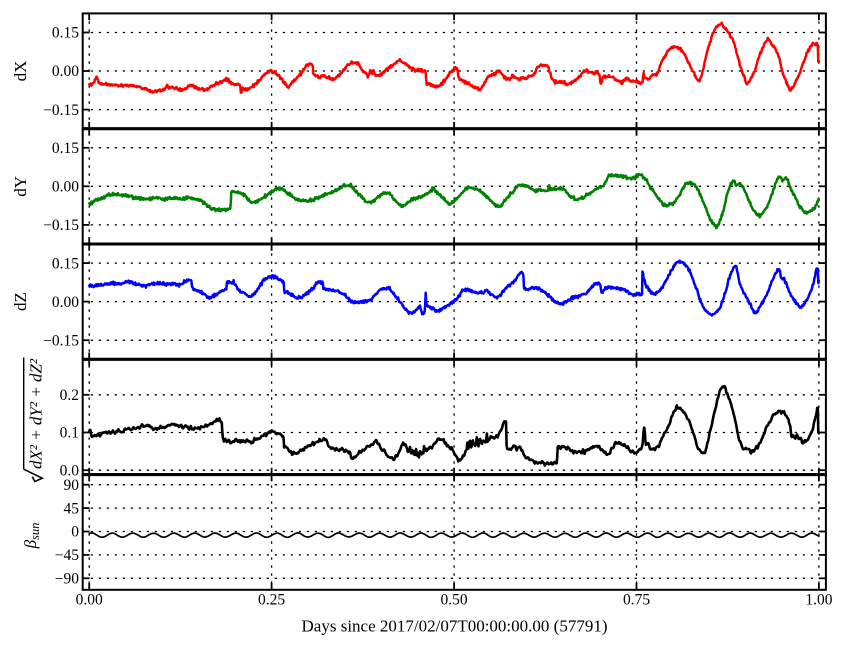 The image size is (848, 650). I want to click on svg-text: dY, so click(20, 186).